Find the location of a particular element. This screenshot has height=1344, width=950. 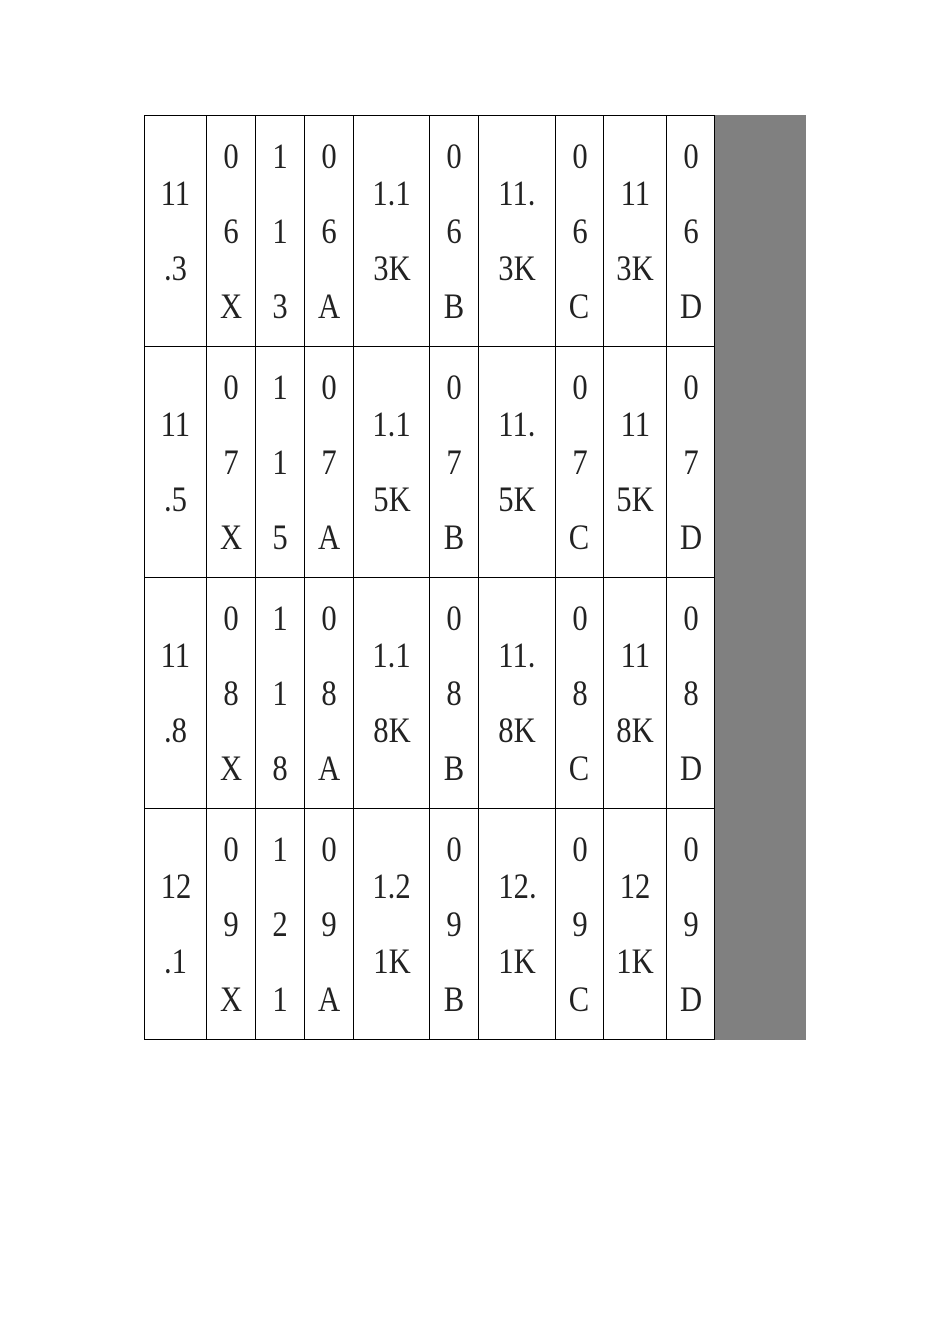

table-cell: 12.1 is located at coordinates (175, 924).